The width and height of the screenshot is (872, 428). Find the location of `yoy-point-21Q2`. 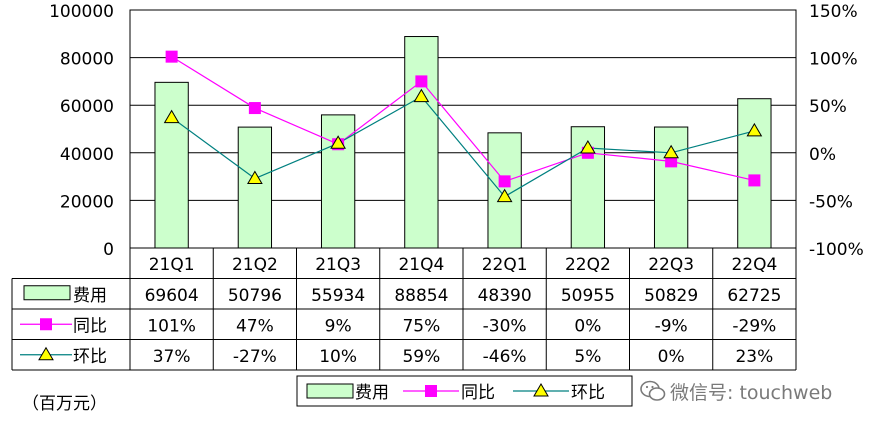

yoy-point-21Q2 is located at coordinates (254, 108).